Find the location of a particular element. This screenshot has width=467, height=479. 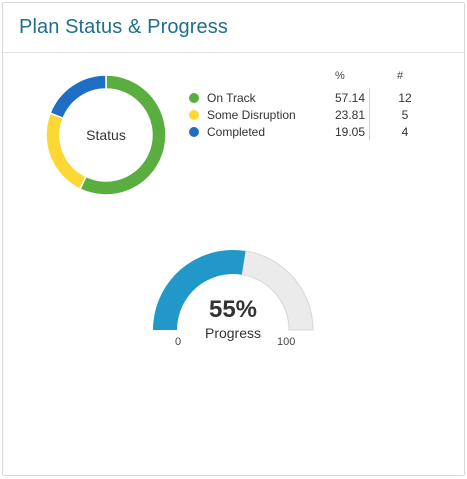

legend-header-count: # is located at coordinates (400, 76).